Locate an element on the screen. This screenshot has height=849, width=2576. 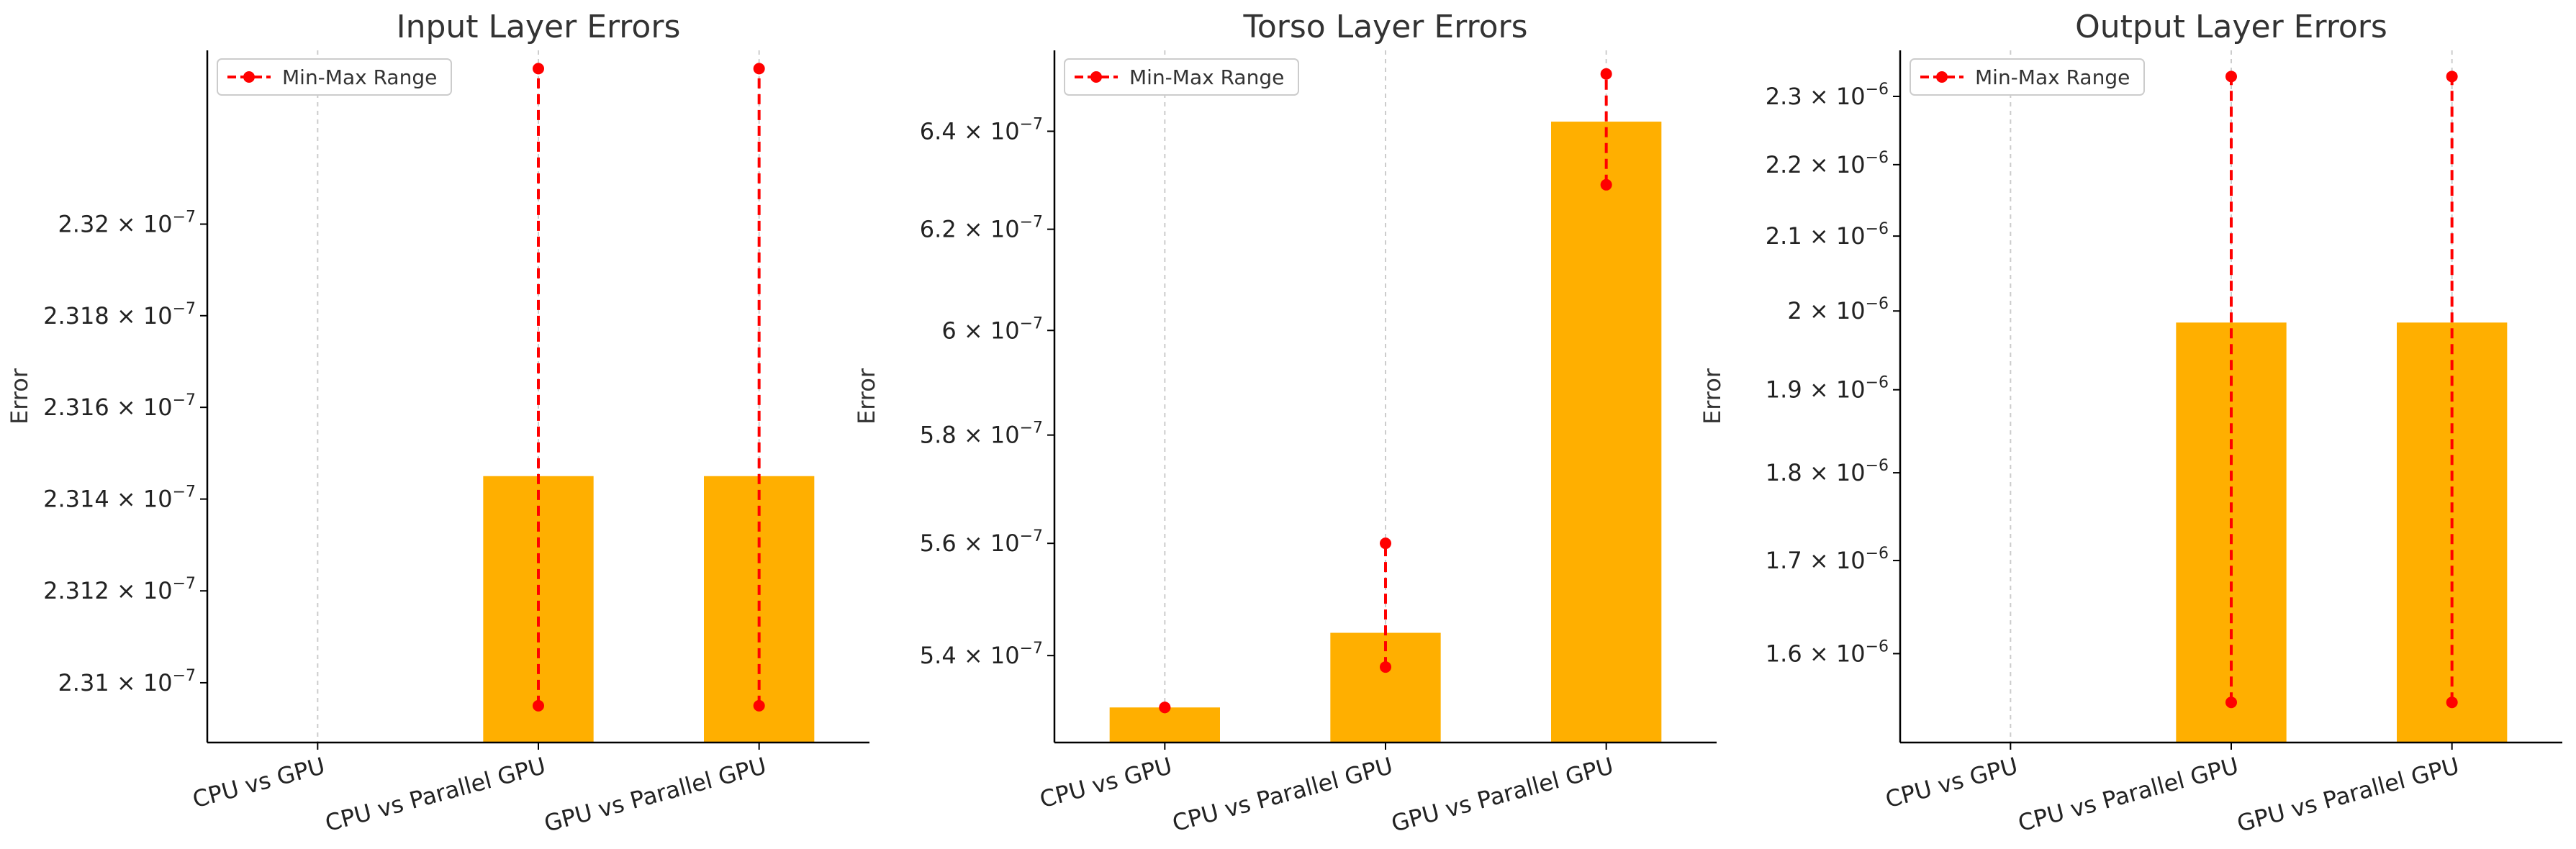
torso-xtick-label: CPU vs Parallel GPU is located at coordinates (1283, 795).